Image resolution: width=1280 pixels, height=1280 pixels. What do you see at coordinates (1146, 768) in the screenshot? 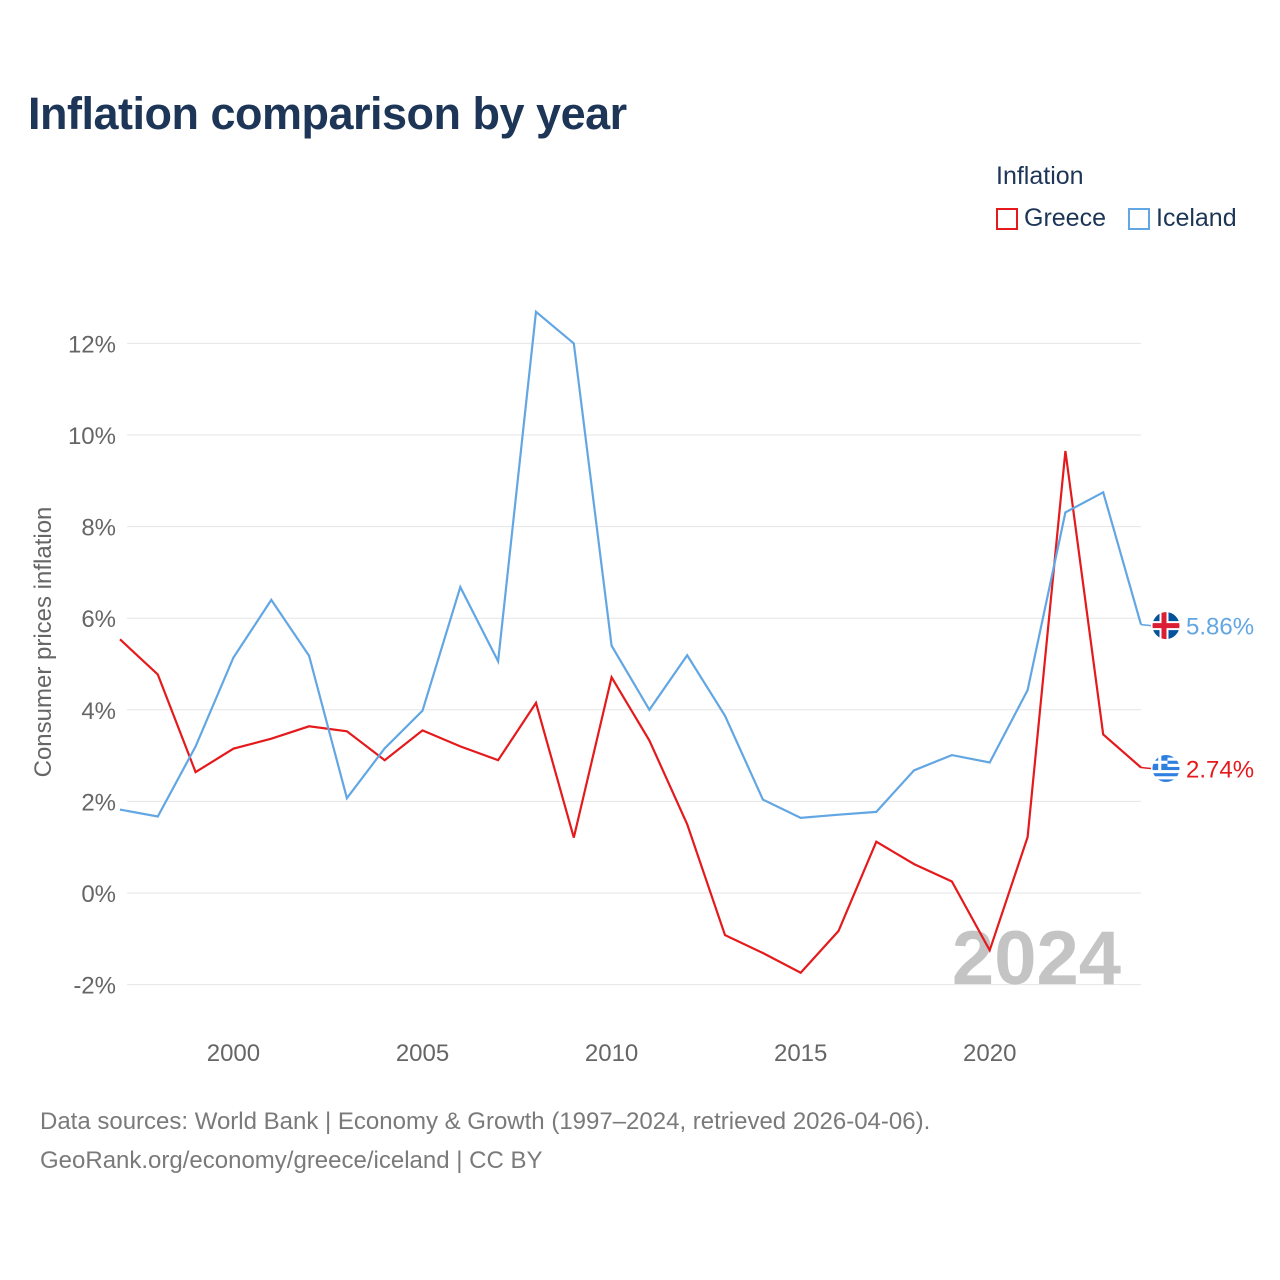
I see `connector-greece` at bounding box center [1146, 768].